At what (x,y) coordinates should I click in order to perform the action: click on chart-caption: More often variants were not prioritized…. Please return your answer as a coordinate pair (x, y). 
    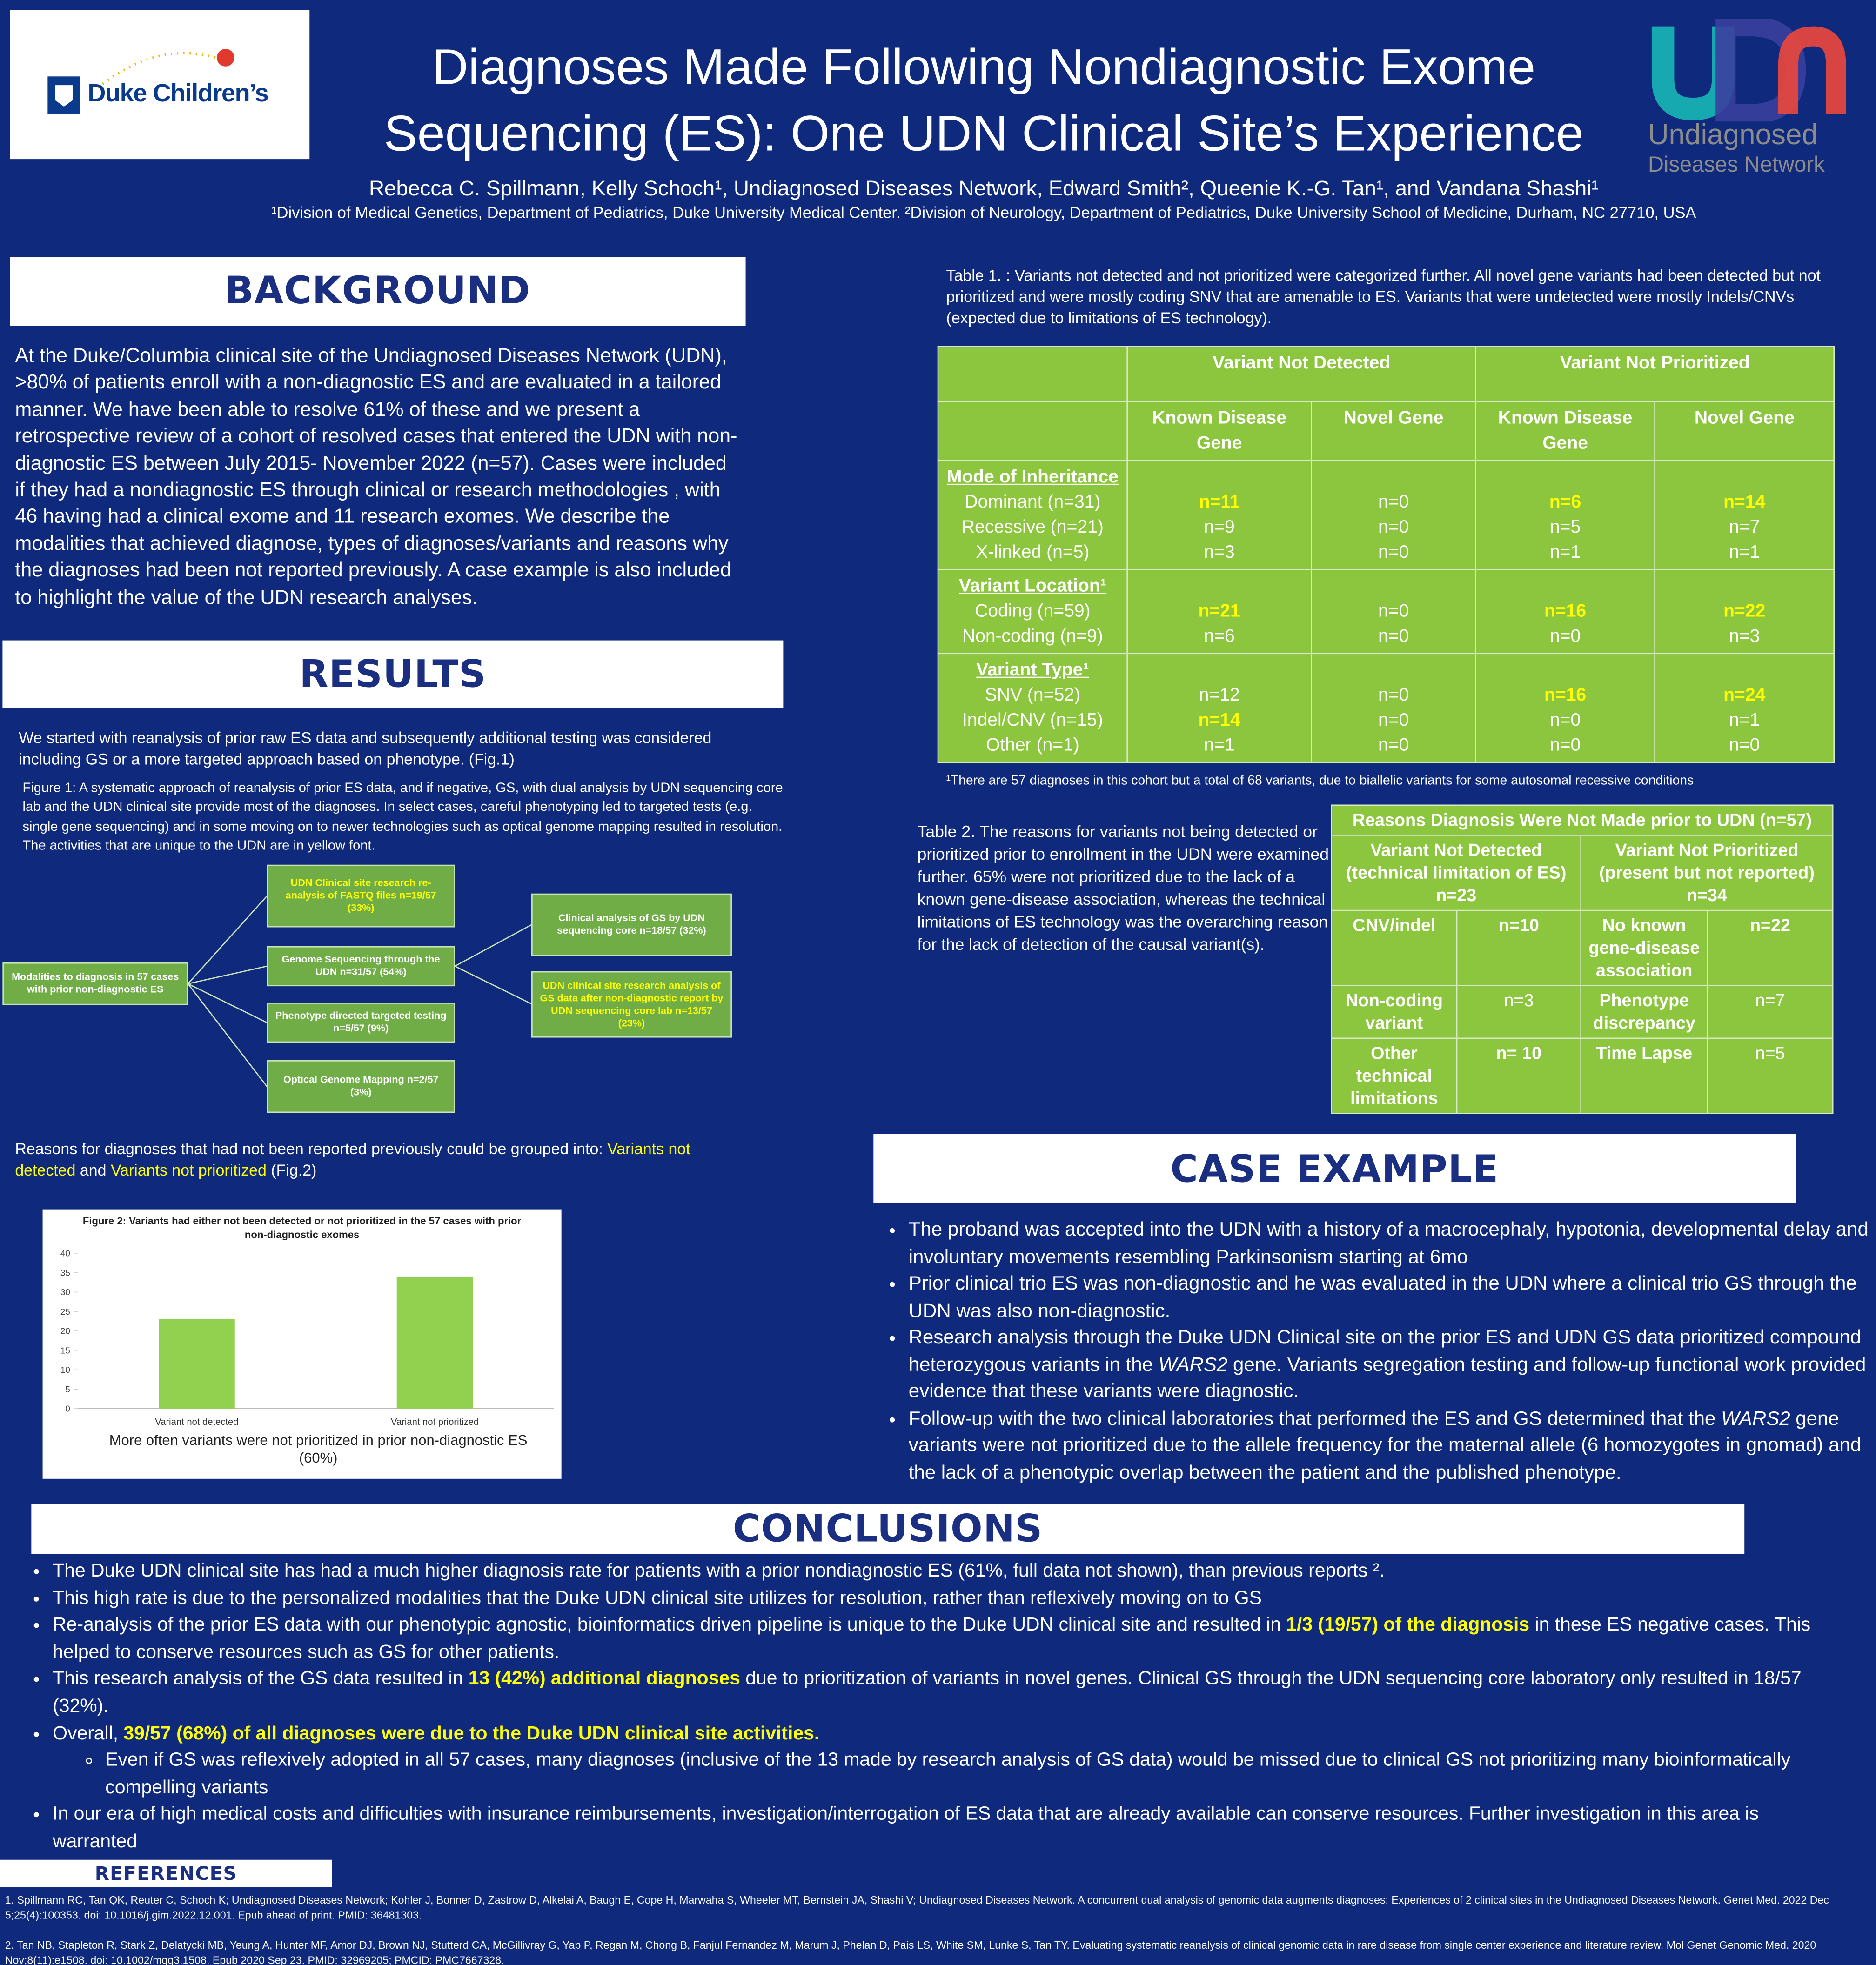
    Looking at the image, I should click on (318, 1450).